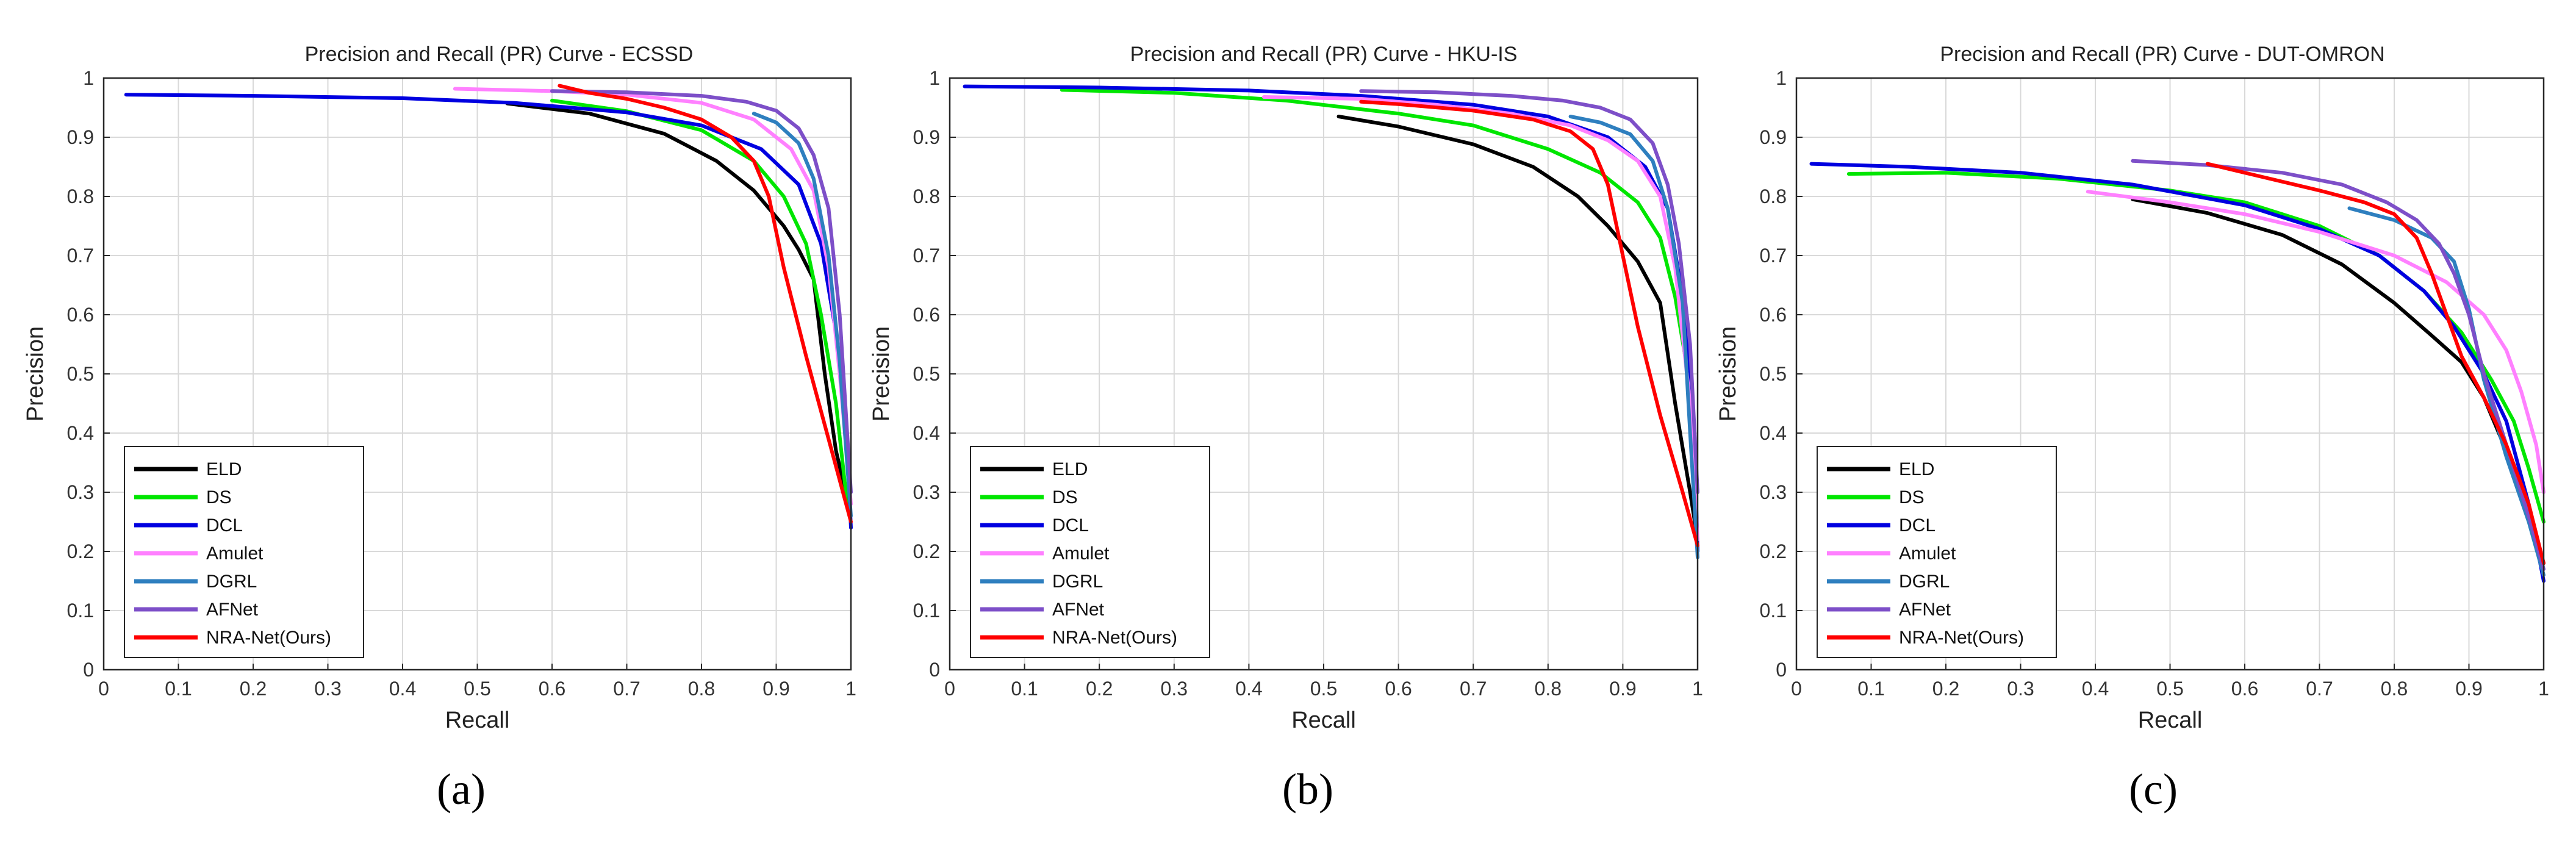 The width and height of the screenshot is (2576, 846). I want to click on series-line-dcl, so click(2178, 372).